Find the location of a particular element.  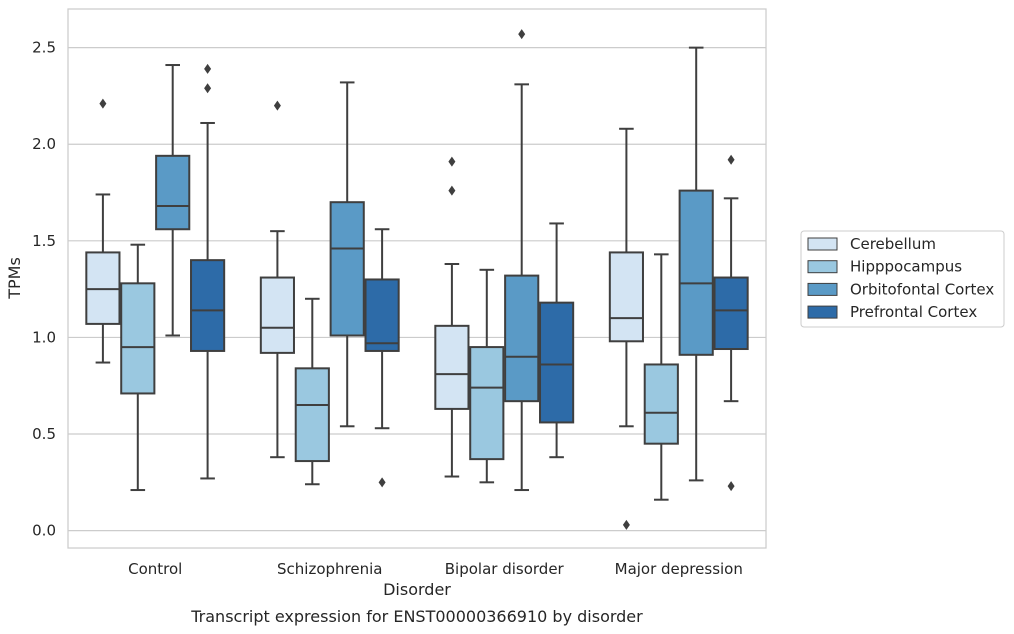

x-tick-label: Bipolar disorder is located at coordinates (505, 569).